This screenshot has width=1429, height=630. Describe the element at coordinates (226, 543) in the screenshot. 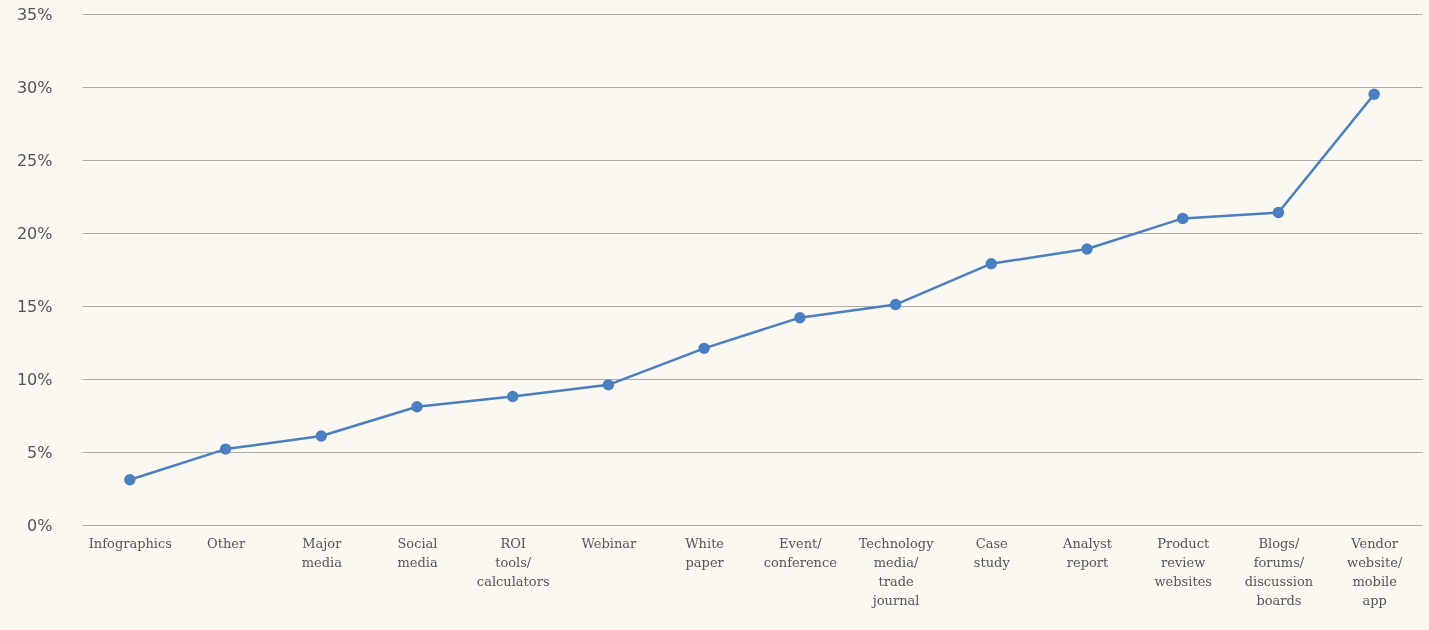

I see `x-tick-label: Other` at that location.